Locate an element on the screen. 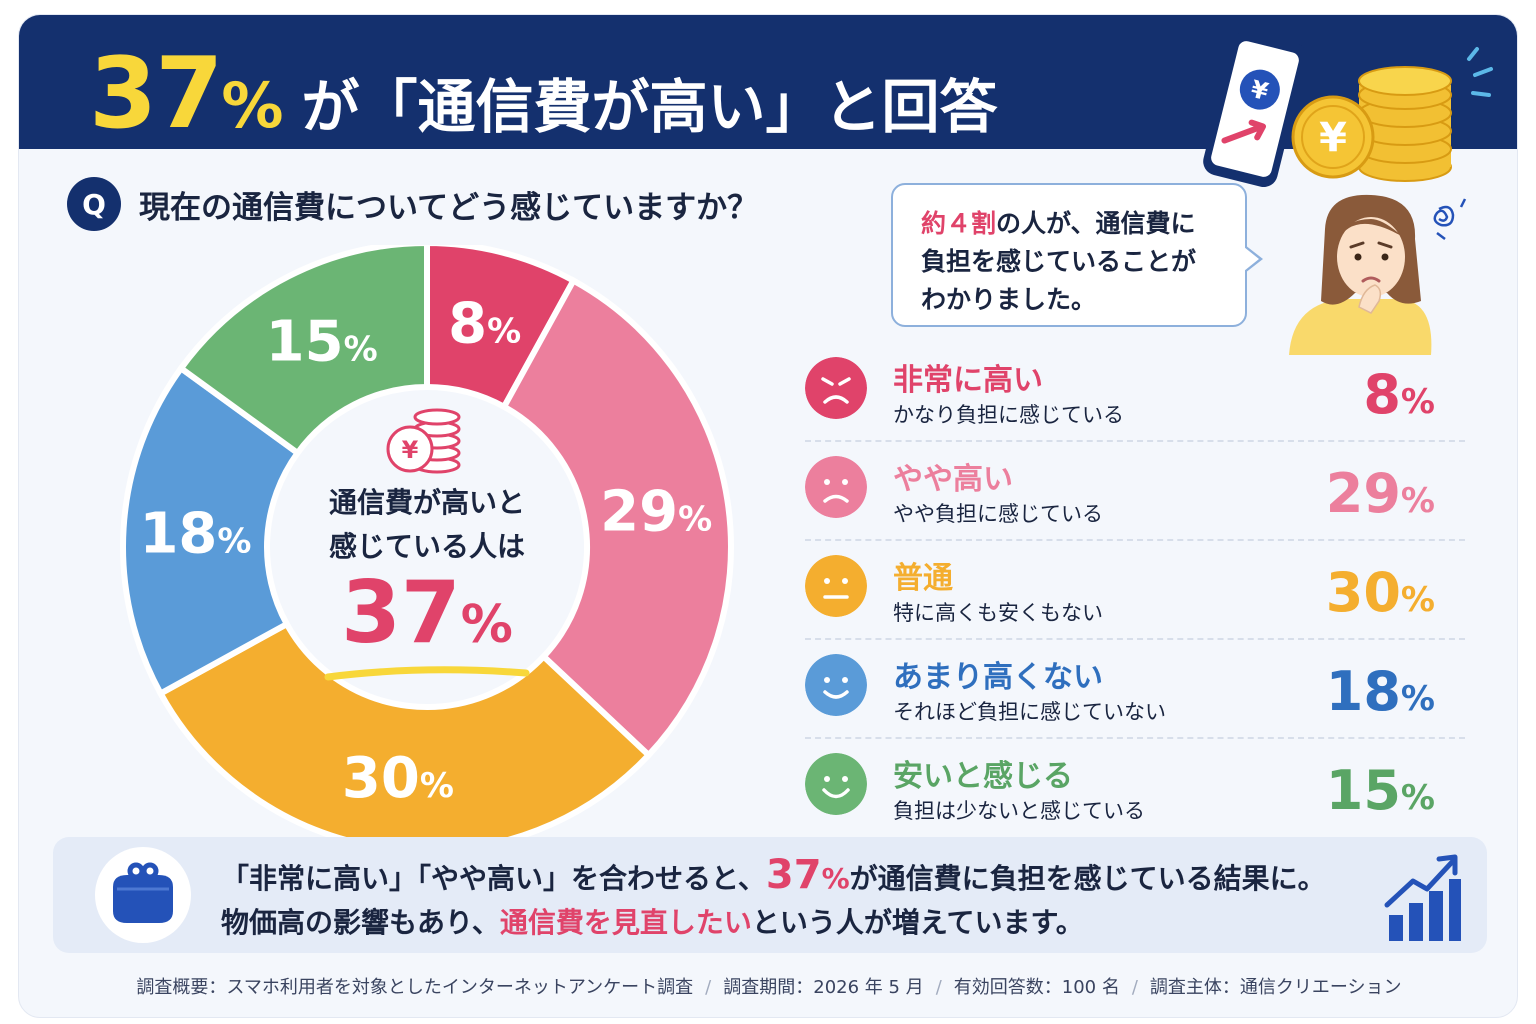 This screenshot has height=1024, width=1536. bubble-line-1-rest: の人が、通信費に is located at coordinates (1096, 223).